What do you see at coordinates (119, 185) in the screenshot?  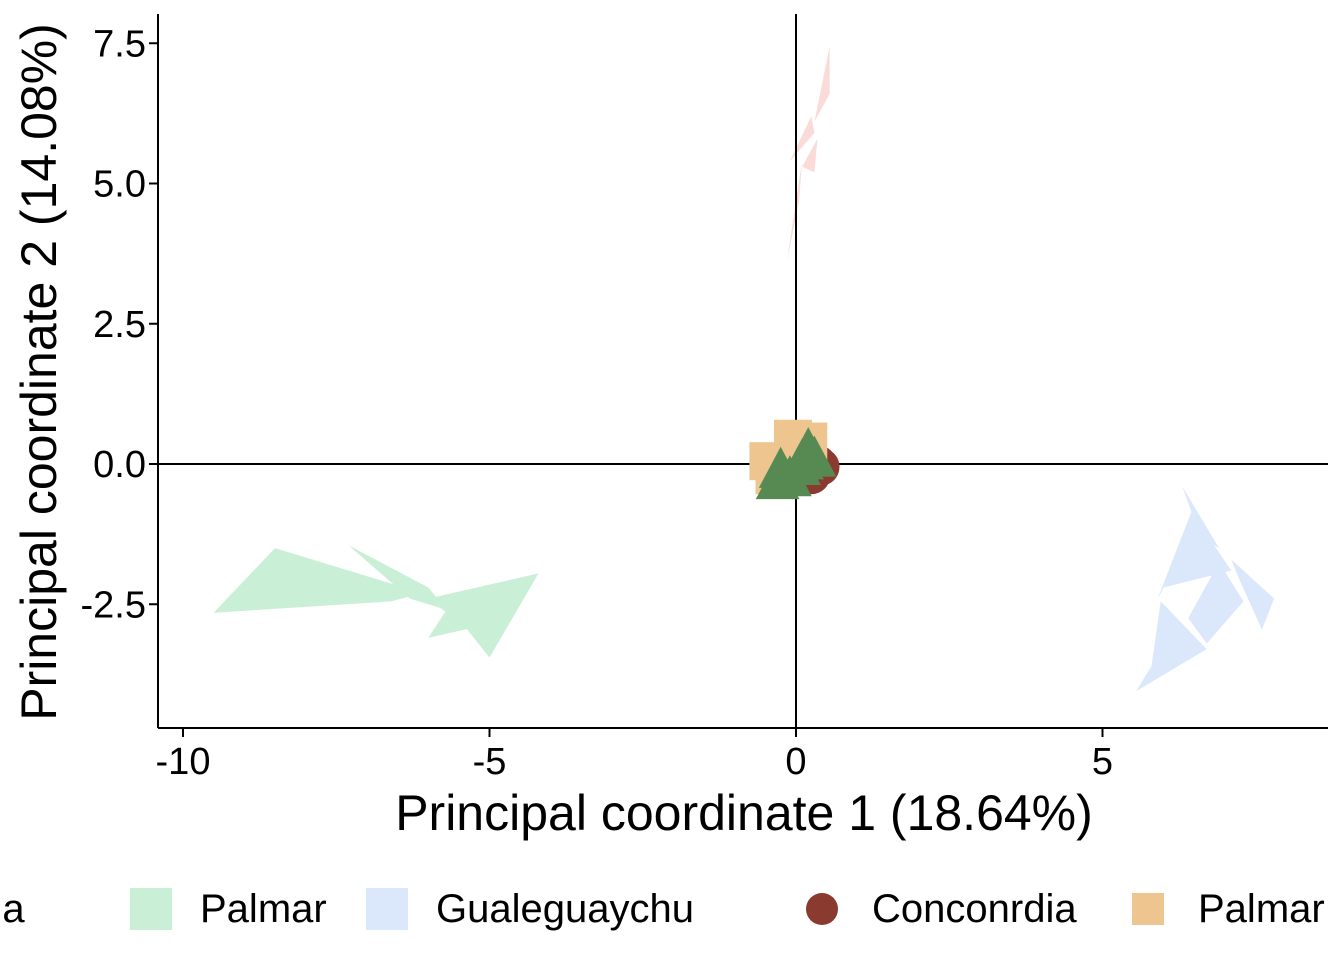 I see `y-tick-label: 5.0` at bounding box center [119, 185].